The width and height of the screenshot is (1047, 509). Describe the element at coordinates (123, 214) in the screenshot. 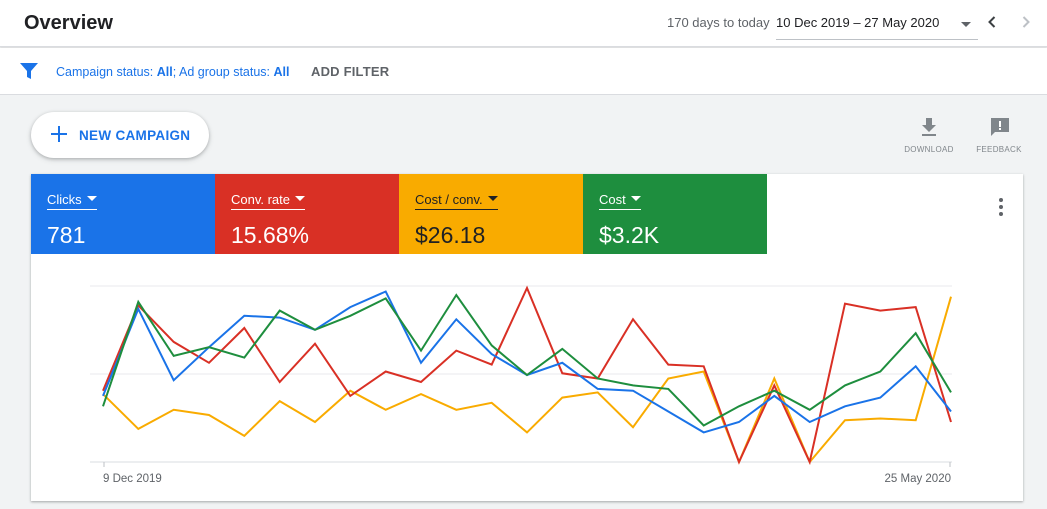

I see `metric-tile-clicks: Clicks 781` at that location.